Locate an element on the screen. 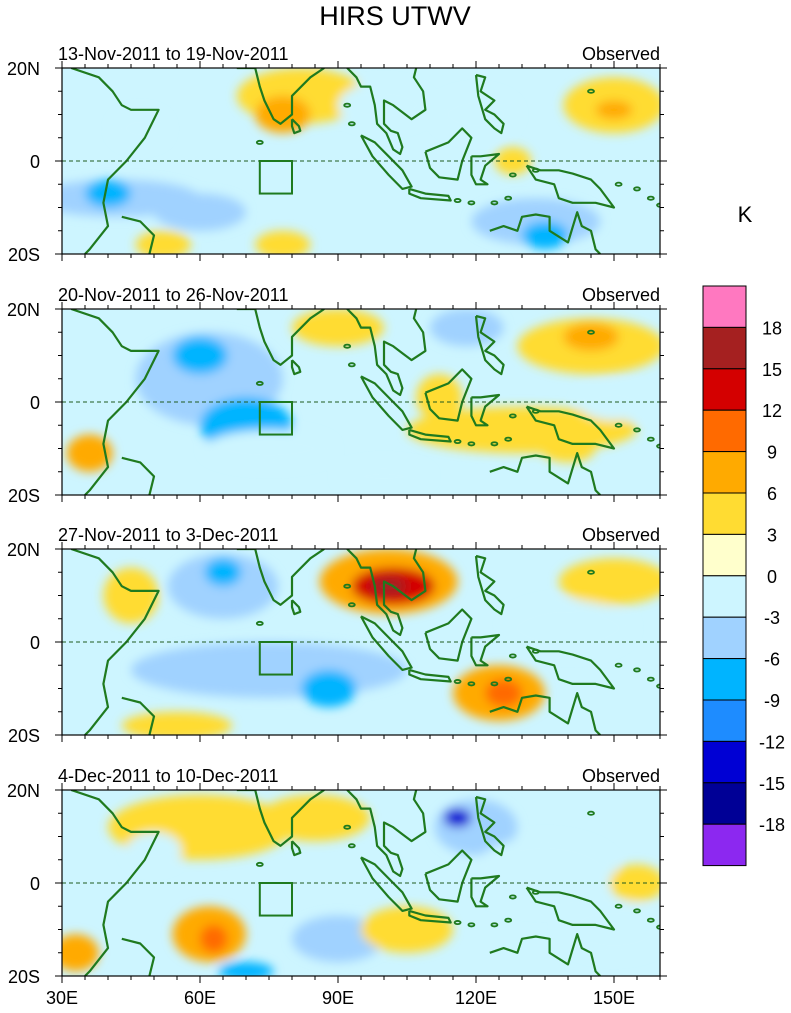 Image resolution: width=791 pixels, height=1013 pixels. lat-tick-label: 0 is located at coordinates (35, 643).